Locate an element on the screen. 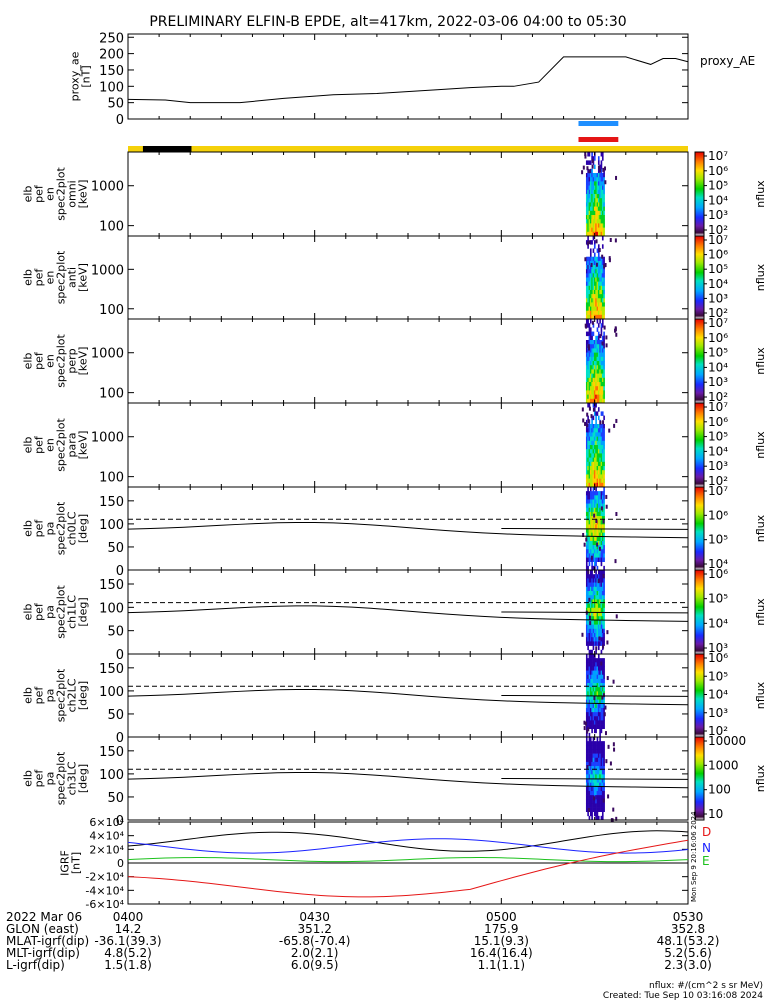 Image resolution: width=775 pixels, height=1000 pixels. y-axis-label-line: [keV] is located at coordinates (83, 361).